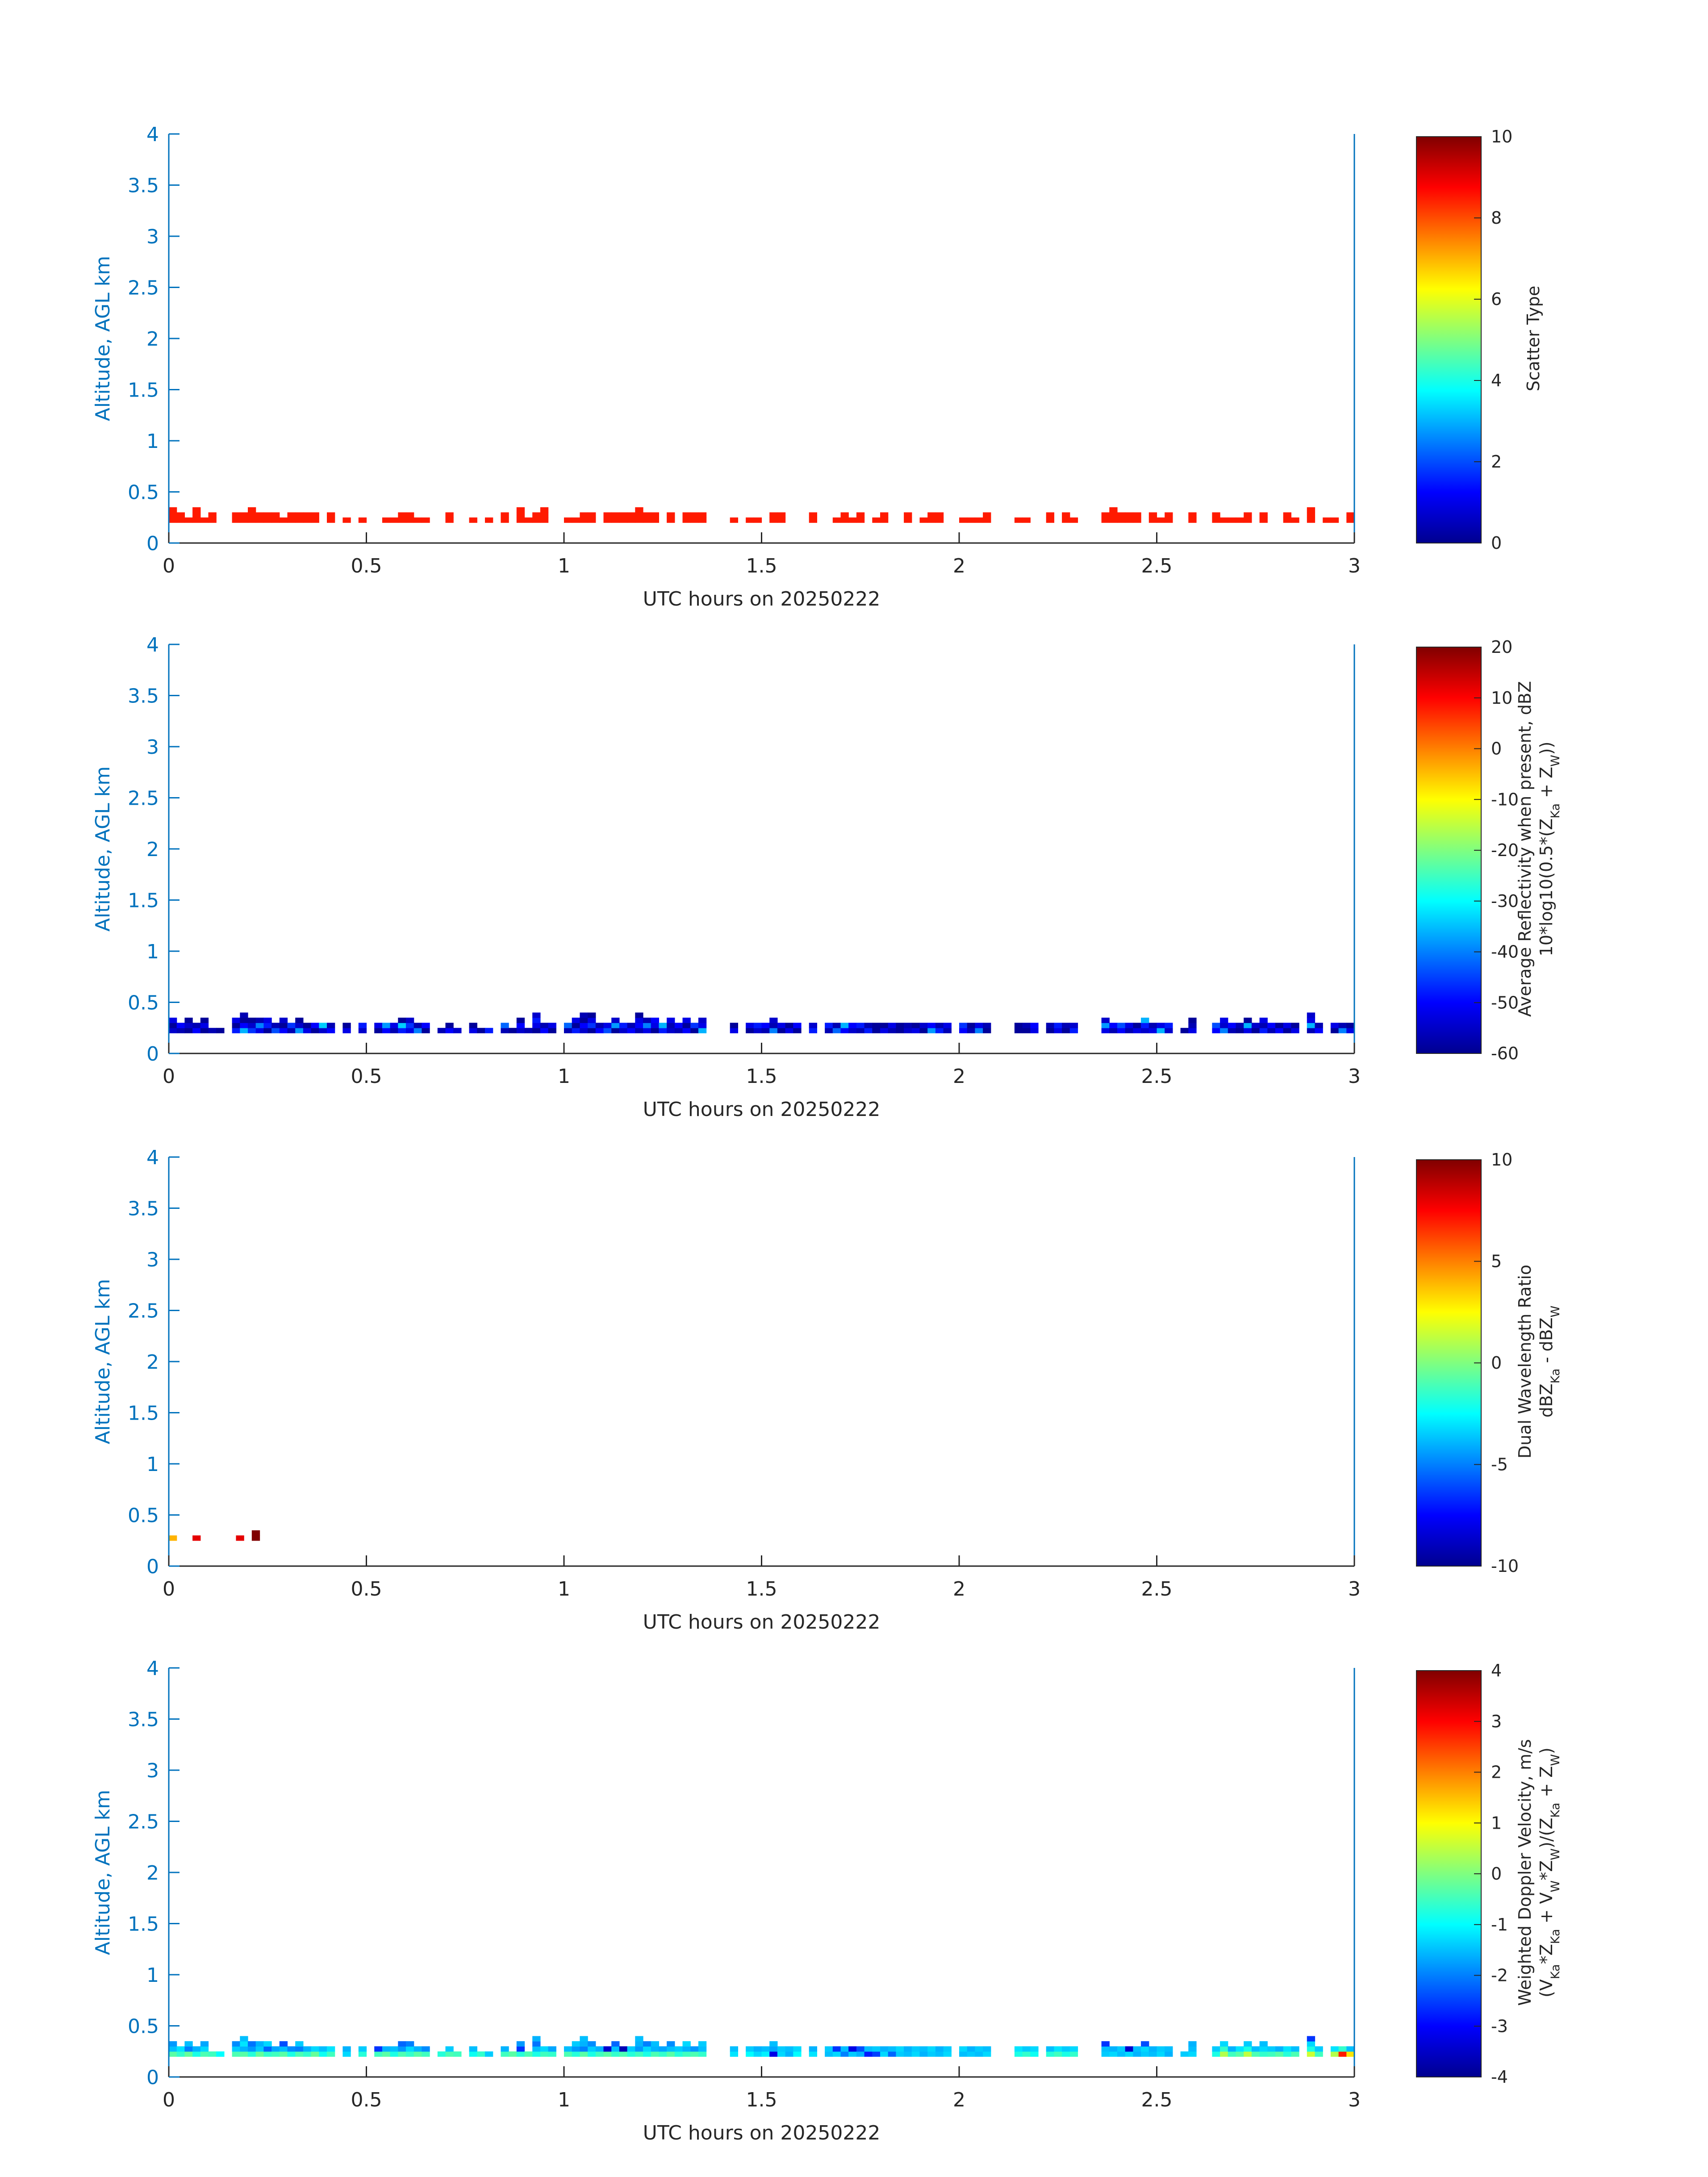 This screenshot has width=1708, height=2177. I want to click on y-tick-label: 1.5, so click(143, 390).